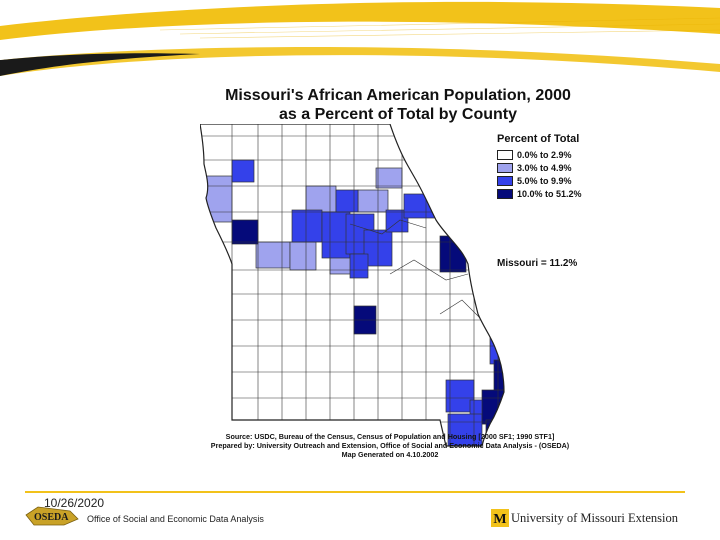 The image size is (720, 540). I want to click on oseda-logo-text: OSEDA, so click(51, 517).